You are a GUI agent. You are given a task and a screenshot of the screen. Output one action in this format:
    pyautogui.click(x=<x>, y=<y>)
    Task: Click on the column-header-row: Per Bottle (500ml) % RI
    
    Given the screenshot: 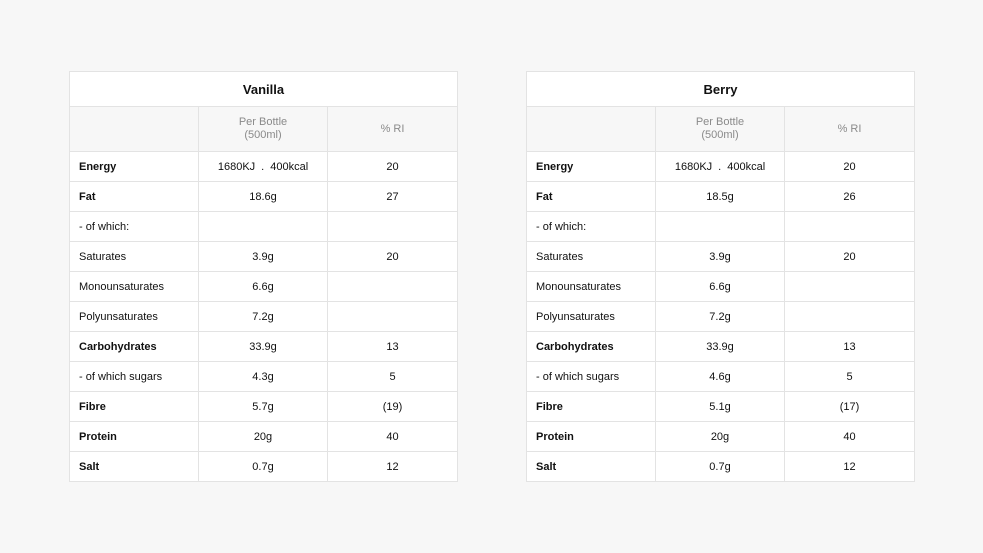 What is the action you would take?
    pyautogui.click(x=264, y=129)
    